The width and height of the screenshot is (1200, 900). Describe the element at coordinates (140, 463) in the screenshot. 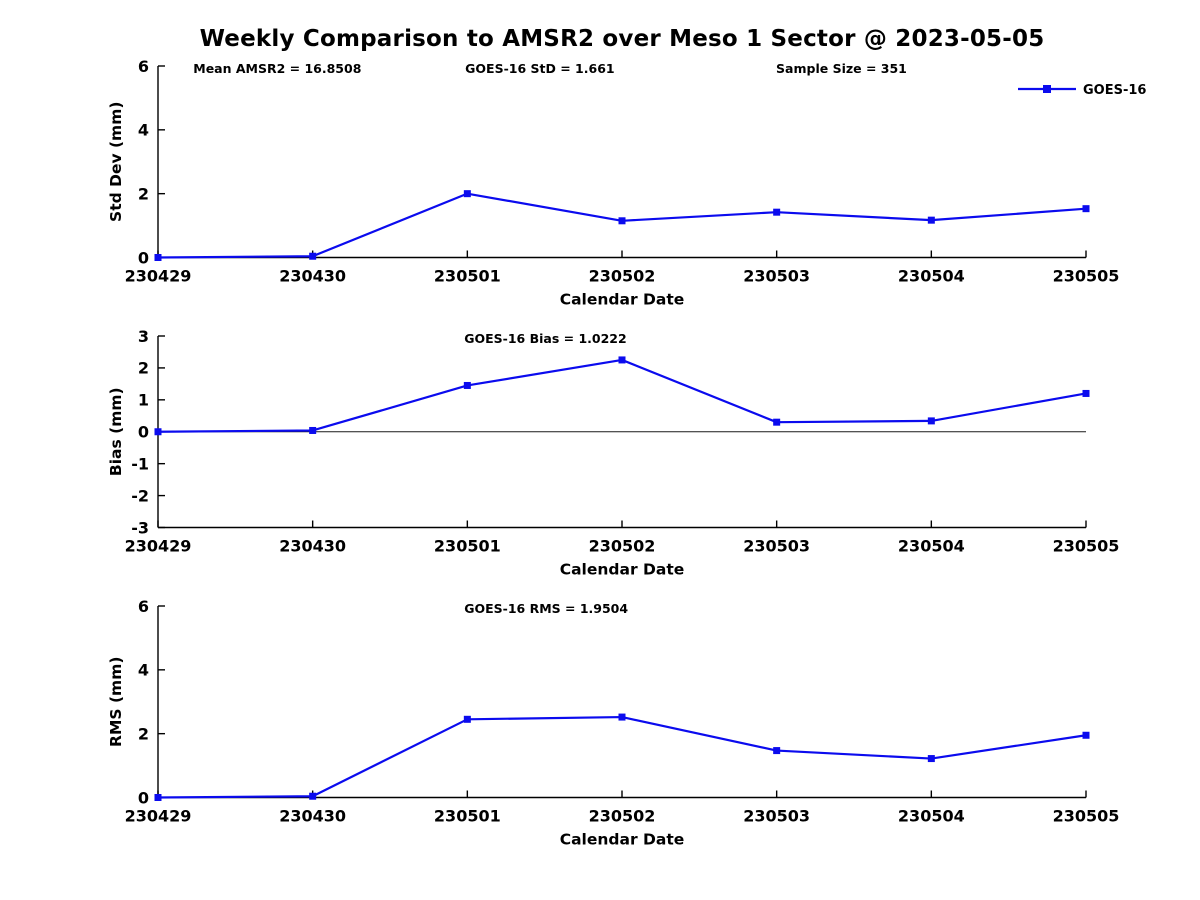

I see `y-tick-label: -1` at that location.